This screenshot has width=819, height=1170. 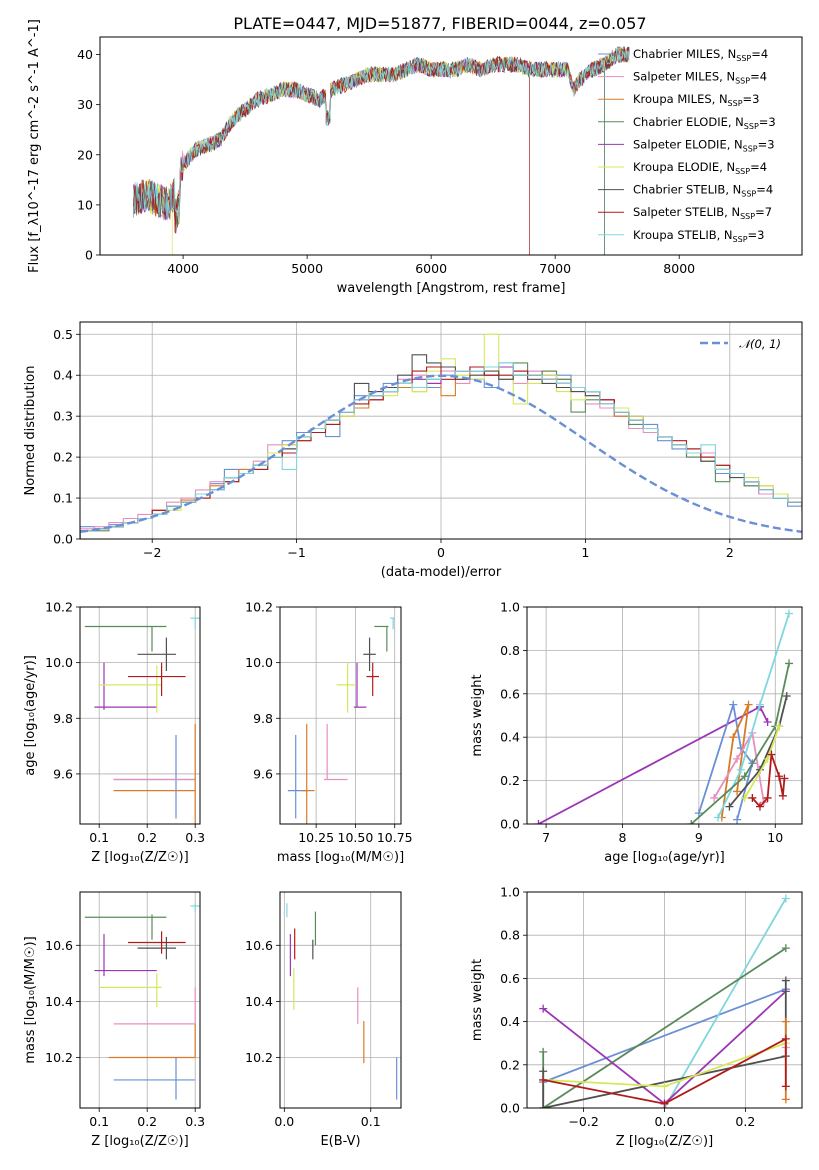 I want to click on y-tick-label: 0.6, so click(x=510, y=693).